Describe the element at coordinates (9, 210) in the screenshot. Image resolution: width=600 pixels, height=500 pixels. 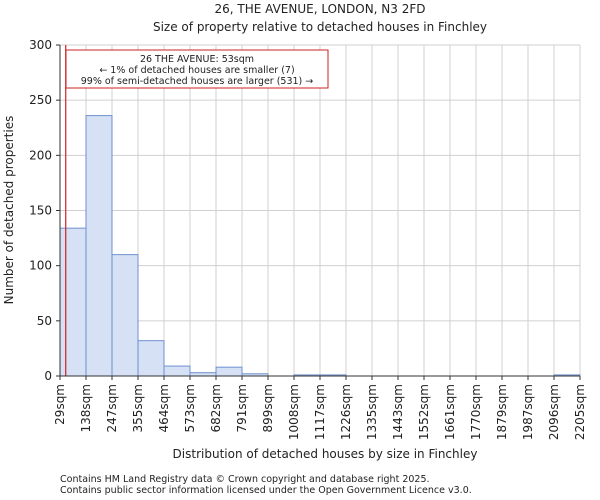
I see `y-axis-label: Number of detached properties` at that location.